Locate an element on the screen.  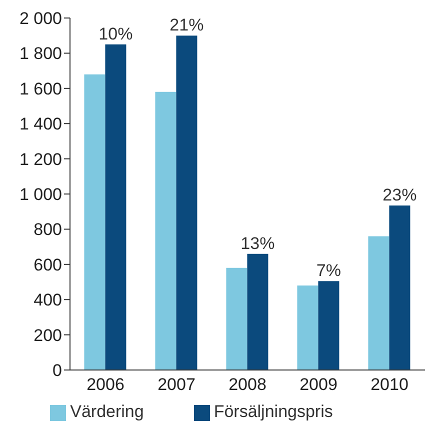
x-tick-label: 2009 is located at coordinates (319, 384).